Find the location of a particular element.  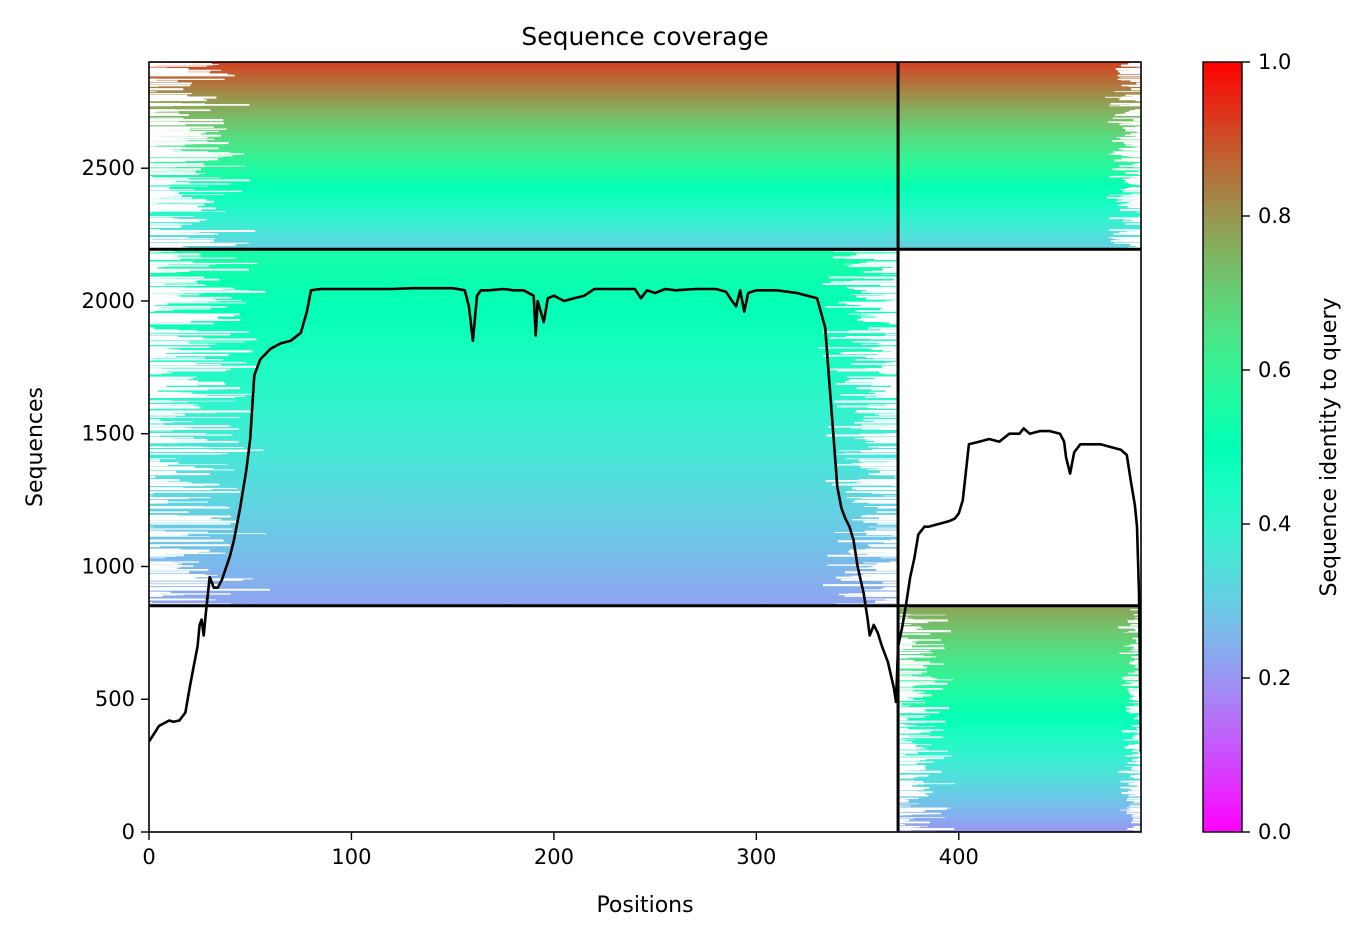

x-axis: 0 100 200 300 400 is located at coordinates (560, 850).